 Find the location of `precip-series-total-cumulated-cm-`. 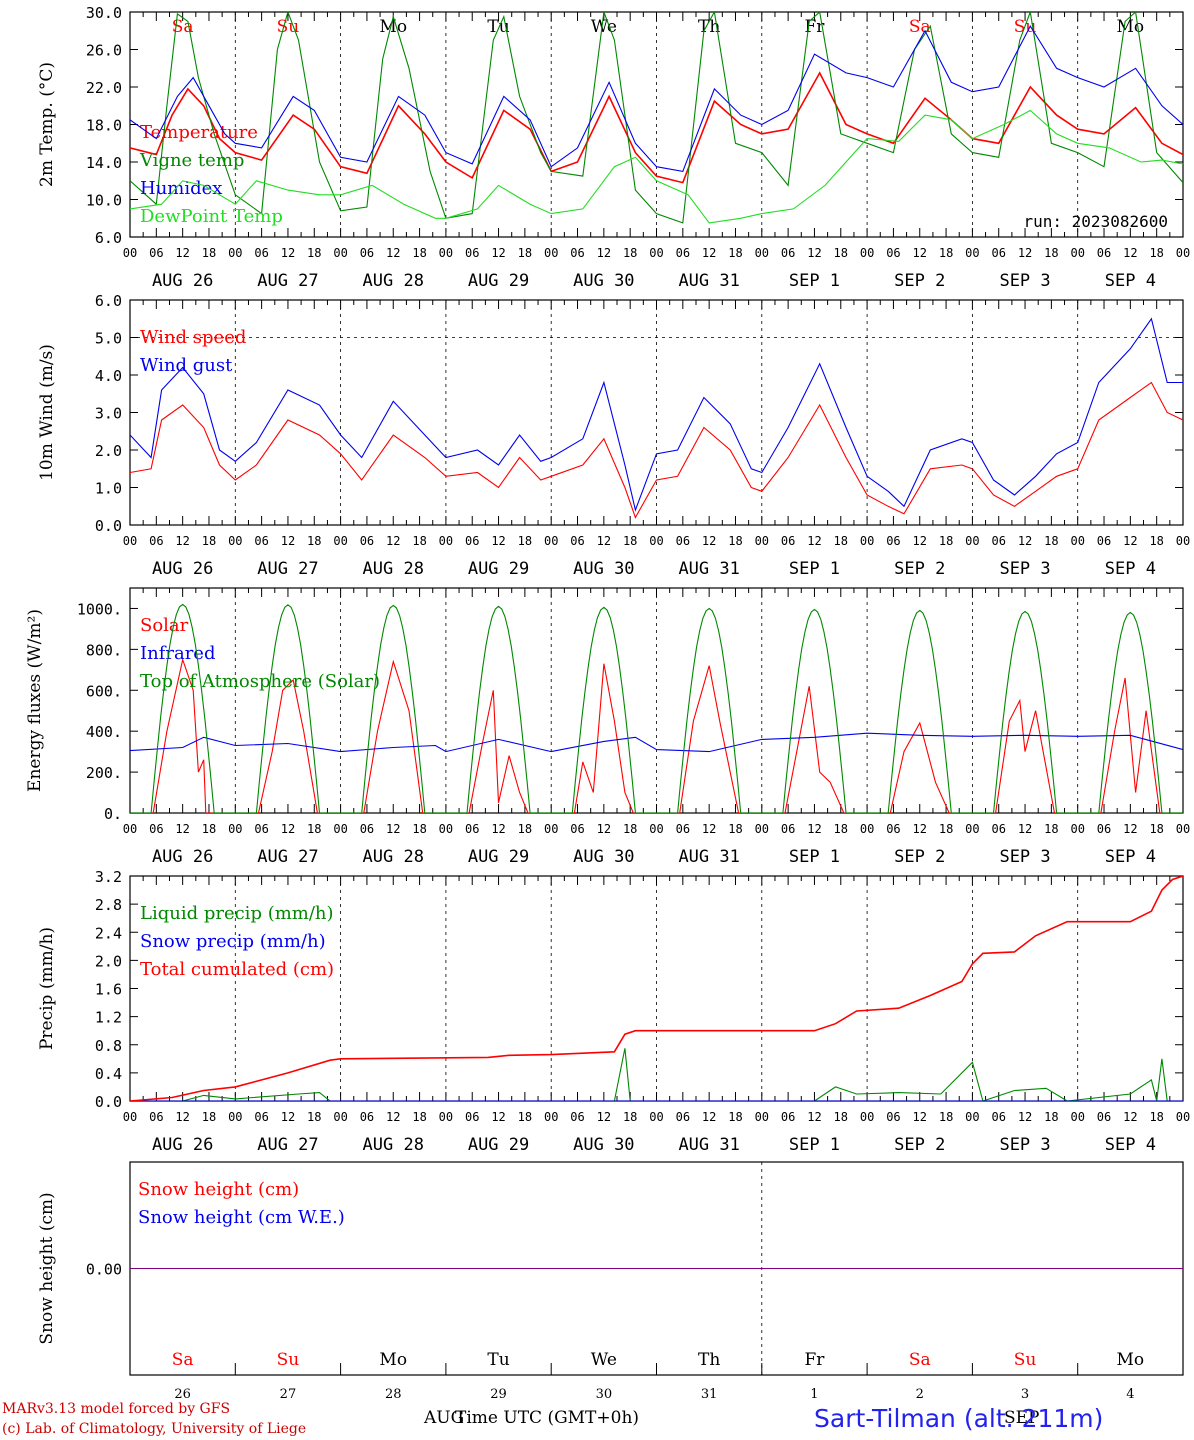

precip-series-total-cumulated-cm- is located at coordinates (656, 988).